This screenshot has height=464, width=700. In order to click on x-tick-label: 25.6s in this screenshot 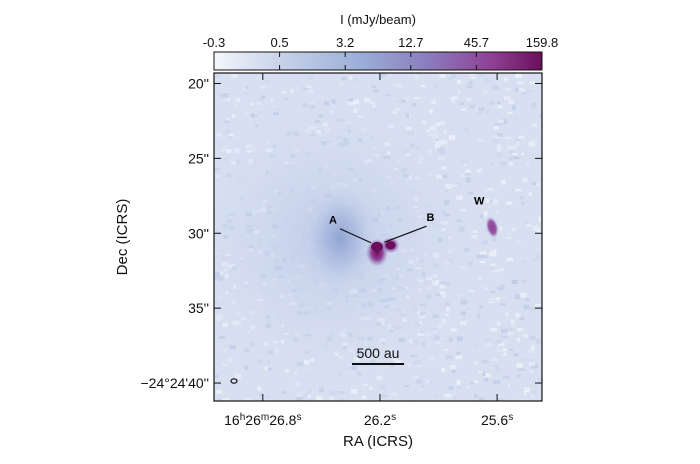, I will do `click(497, 420)`.